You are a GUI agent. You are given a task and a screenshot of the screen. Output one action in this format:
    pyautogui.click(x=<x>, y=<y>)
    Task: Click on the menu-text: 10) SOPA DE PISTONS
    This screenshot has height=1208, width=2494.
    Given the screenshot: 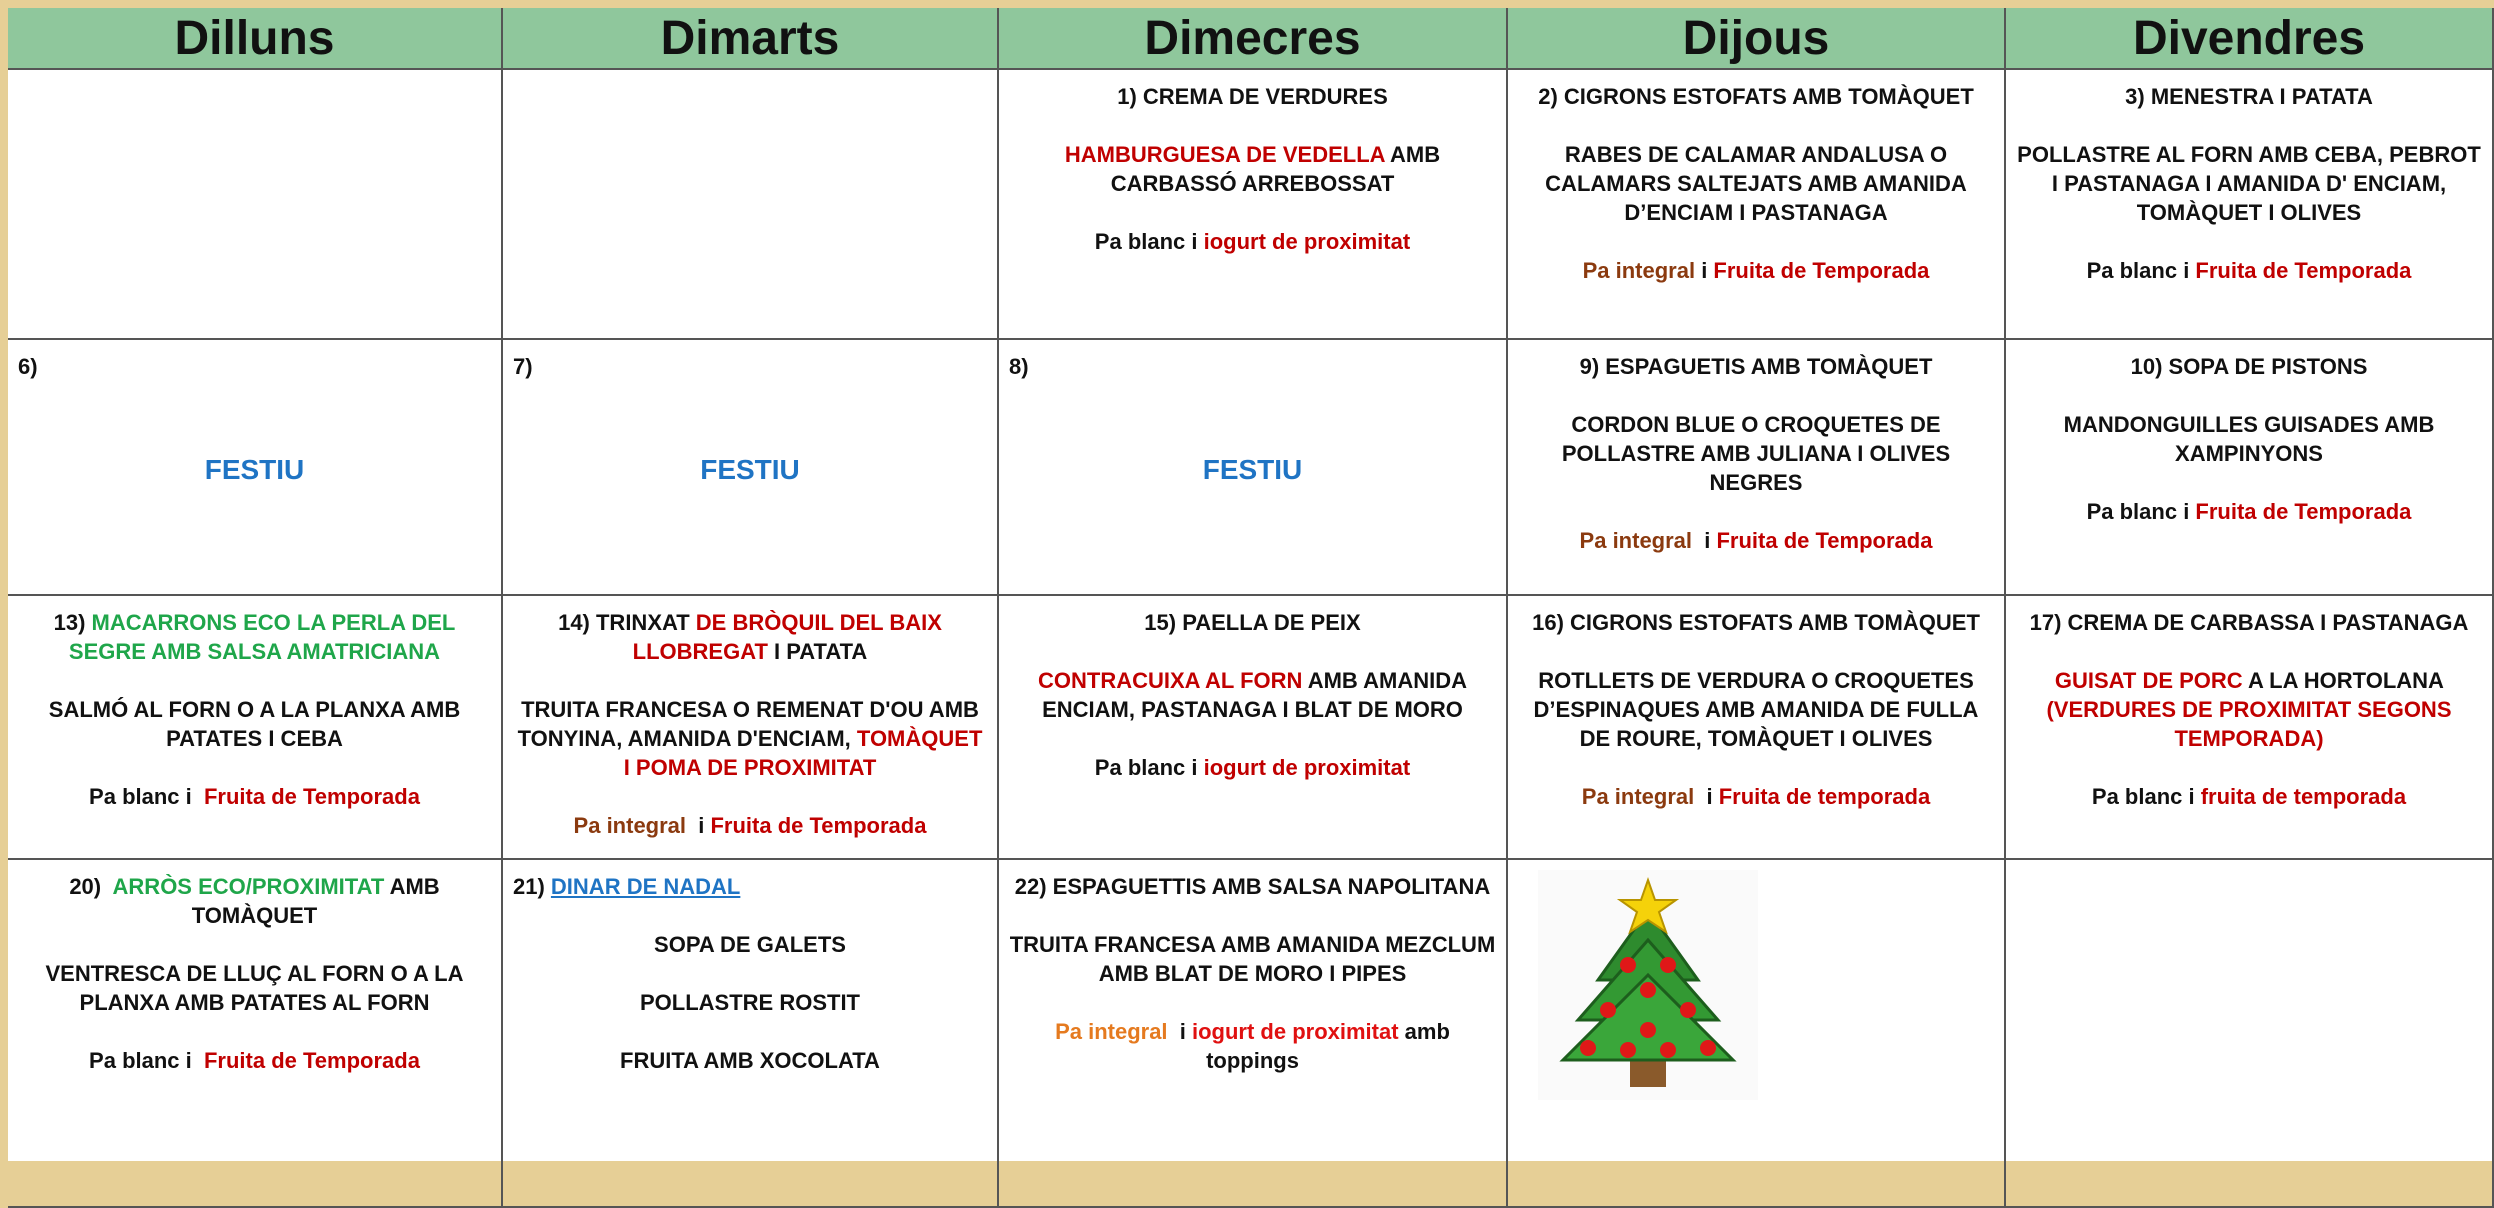 What is the action you would take?
    pyautogui.click(x=2249, y=366)
    